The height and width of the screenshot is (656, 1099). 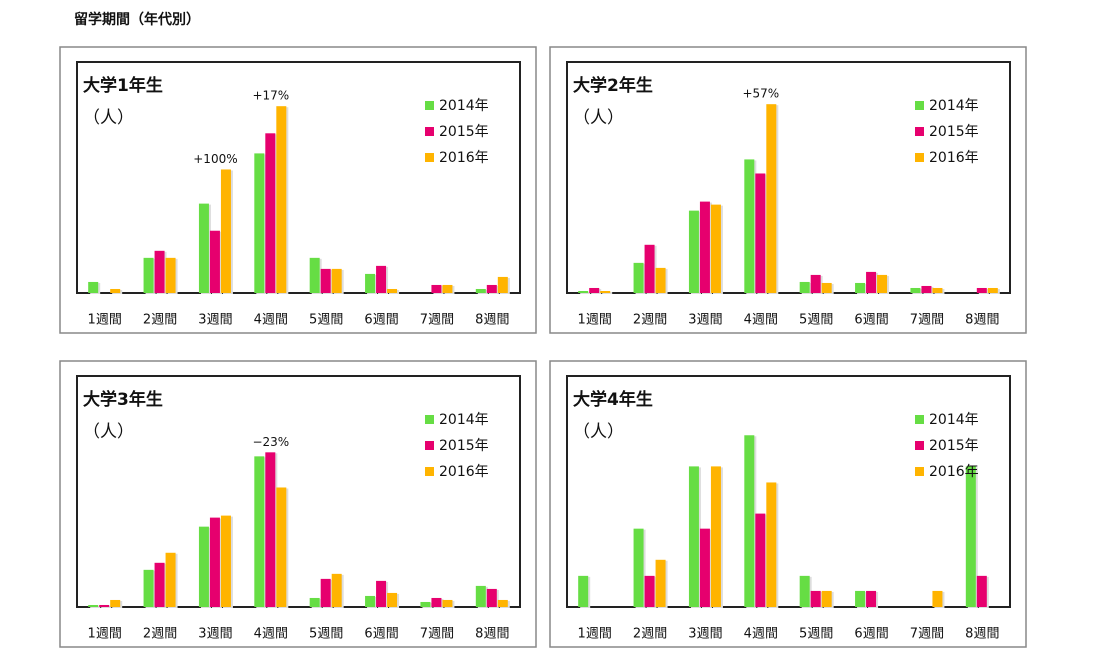 What do you see at coordinates (123, 399) in the screenshot?
I see `chart-title: 大学3年生` at bounding box center [123, 399].